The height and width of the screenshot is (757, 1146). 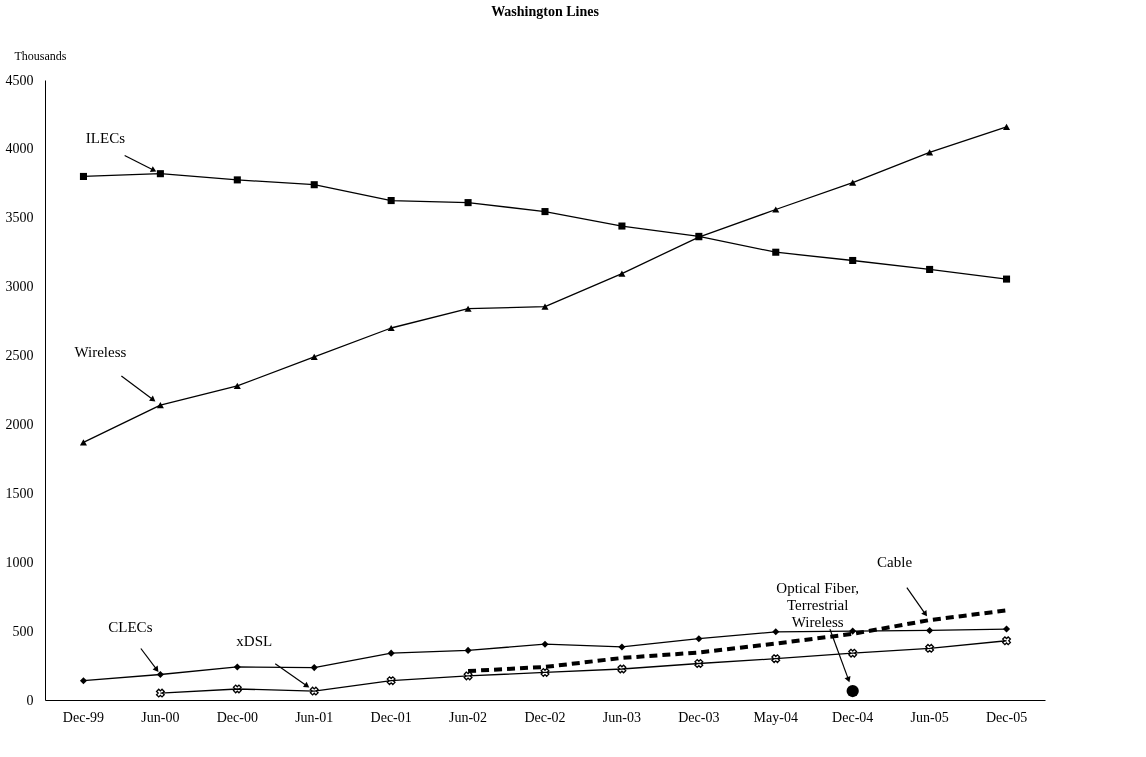 I want to click on y-tick-label: 4500, so click(x=19, y=80).